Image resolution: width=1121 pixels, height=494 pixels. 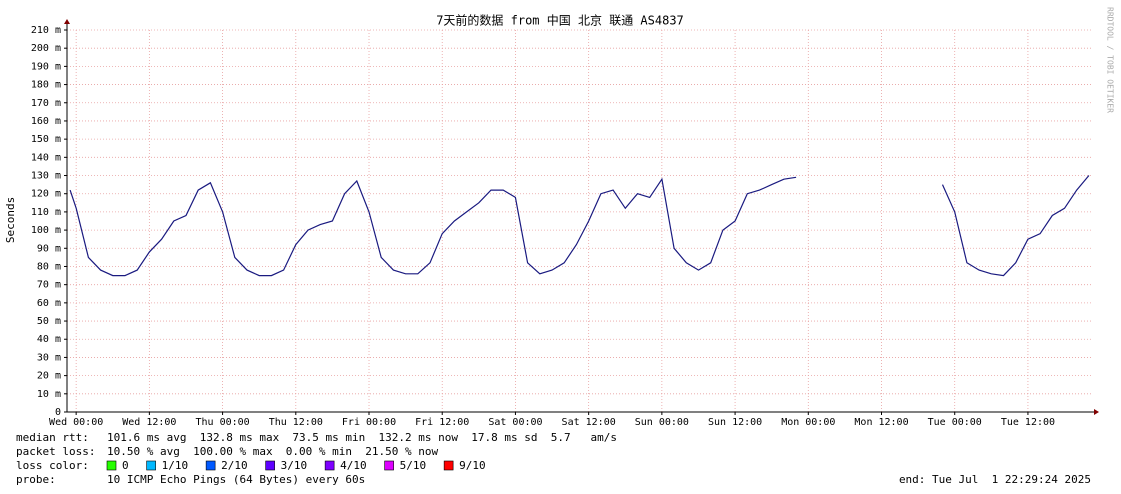 What do you see at coordinates (125, 465) in the screenshot?
I see `loss-color-label: 0` at bounding box center [125, 465].